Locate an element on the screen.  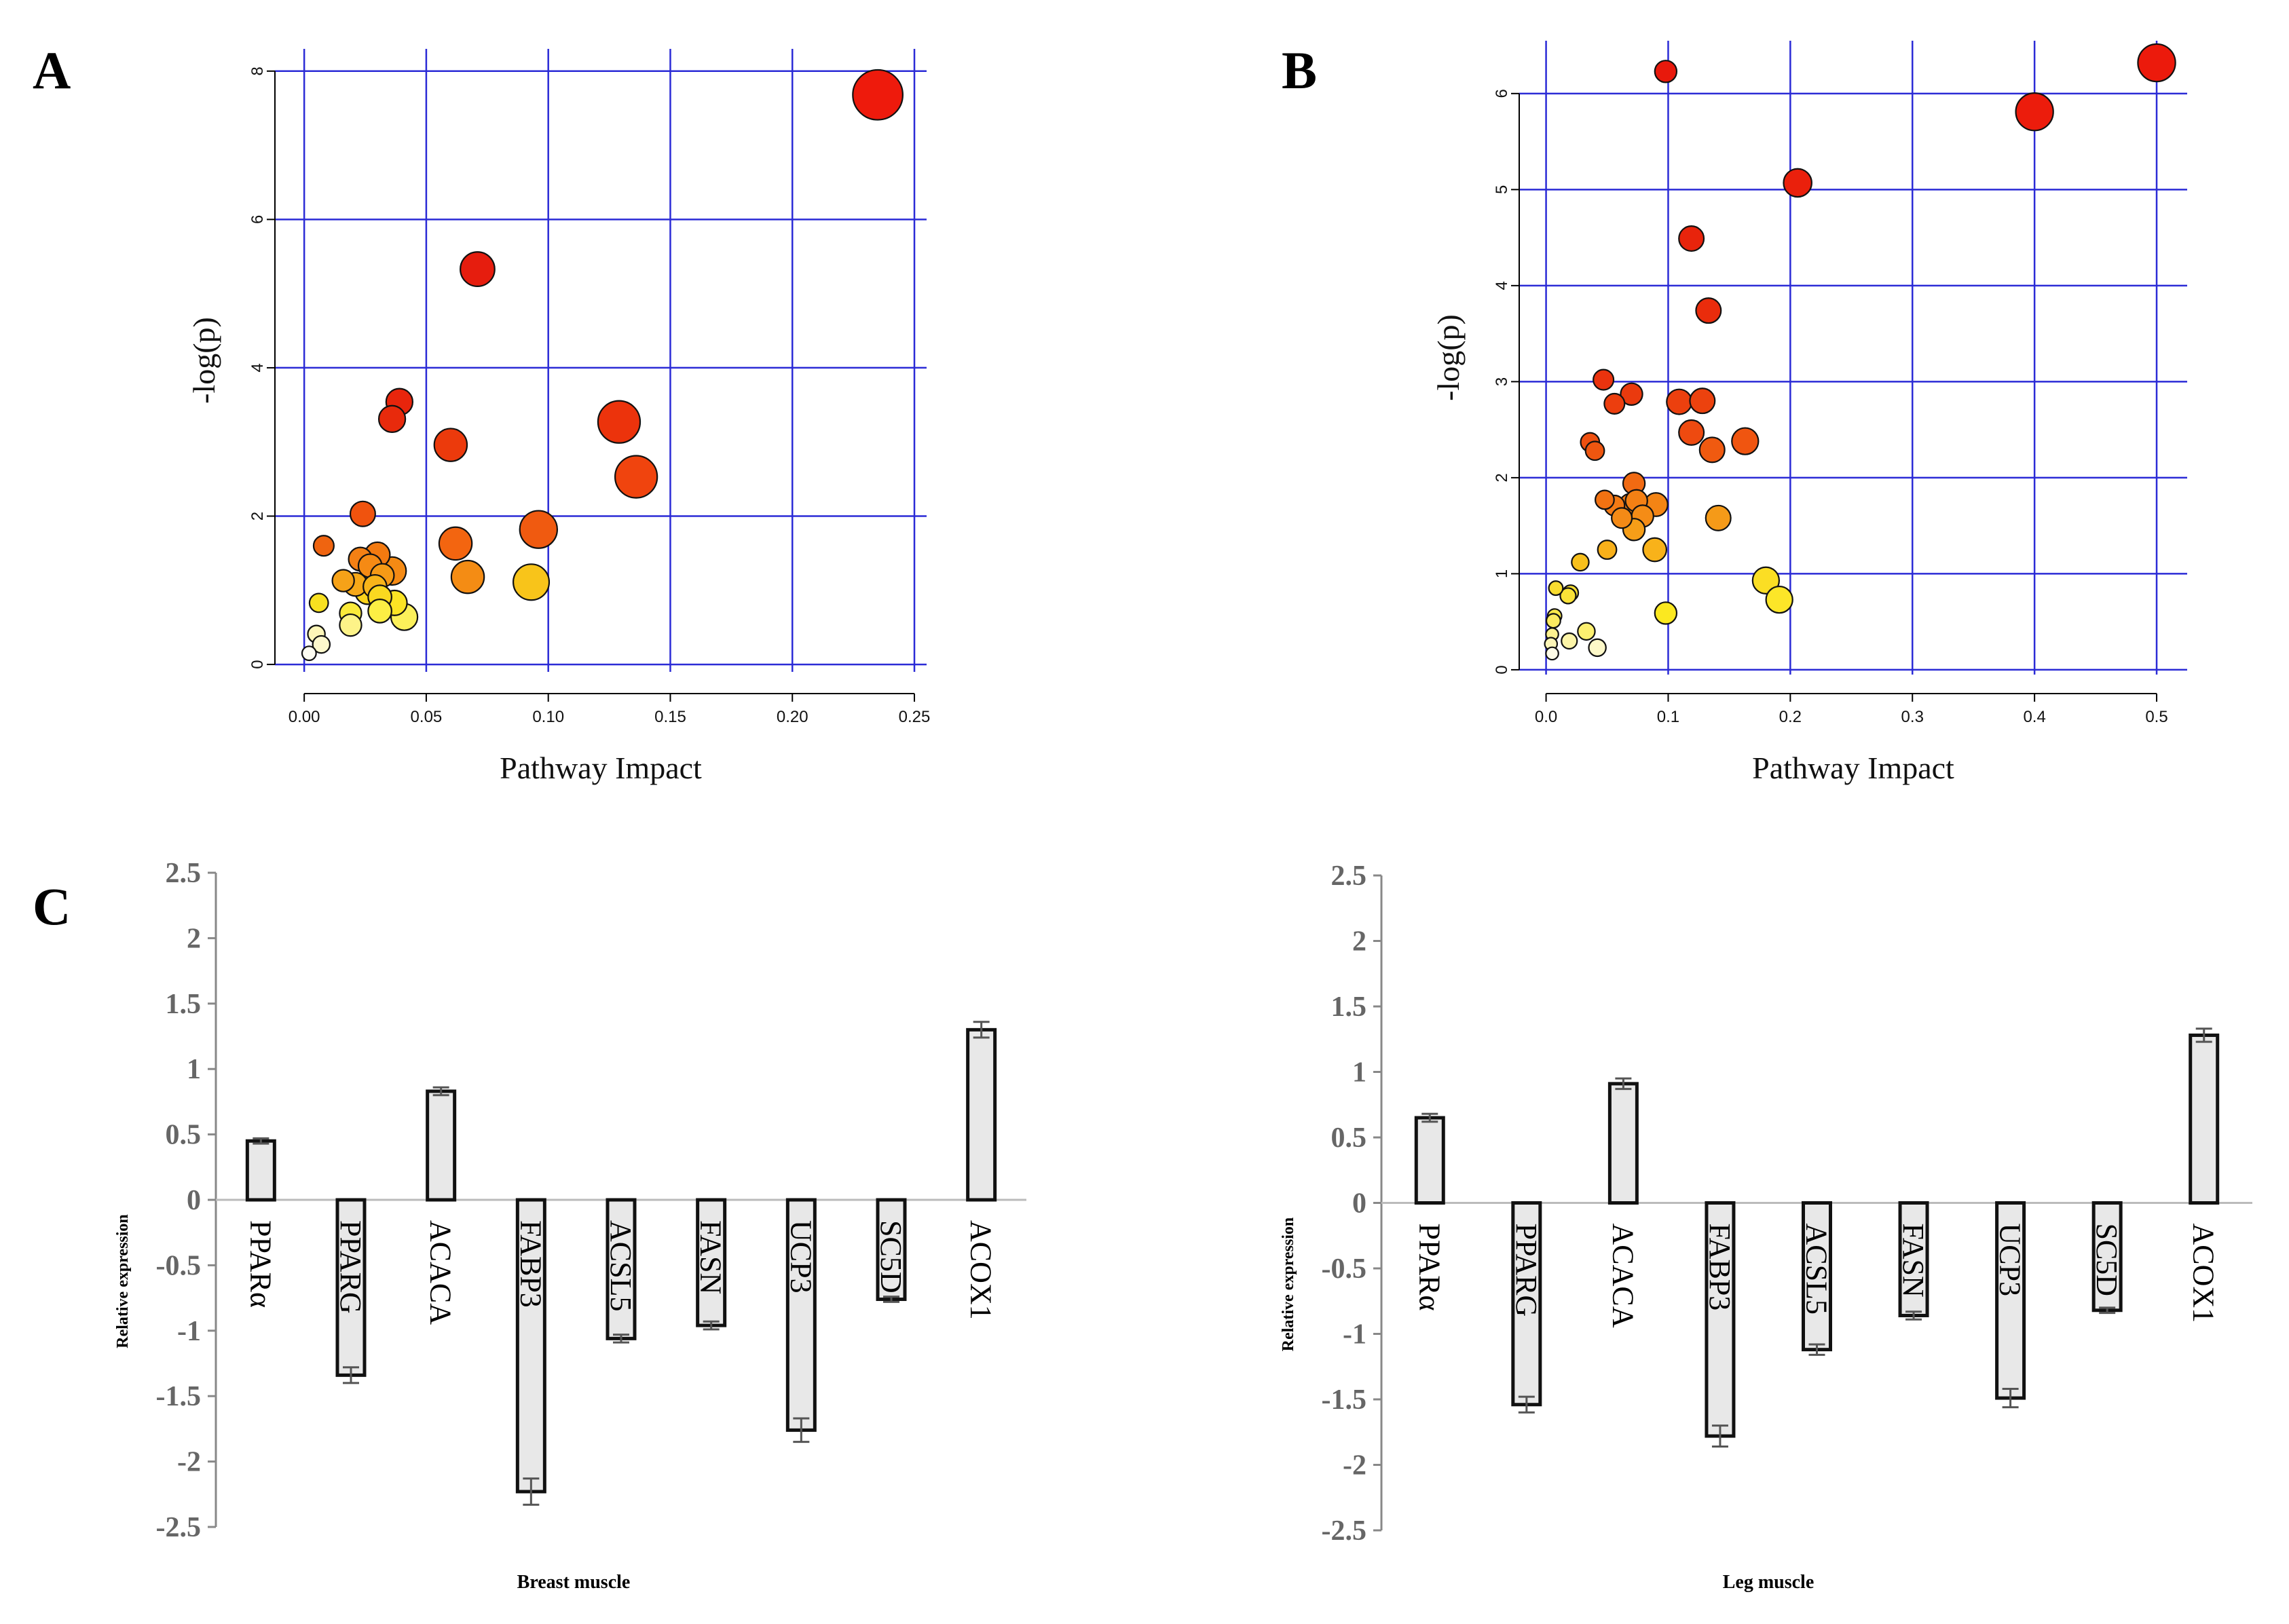
x-tick-label: 0.3 is located at coordinates (1912, 717).